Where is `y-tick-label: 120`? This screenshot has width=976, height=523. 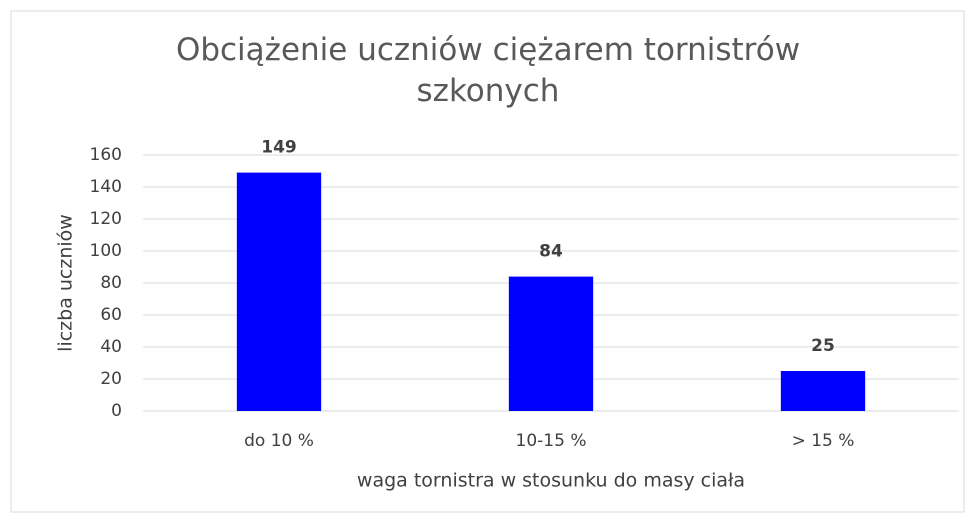
y-tick-label: 120 is located at coordinates (106, 219).